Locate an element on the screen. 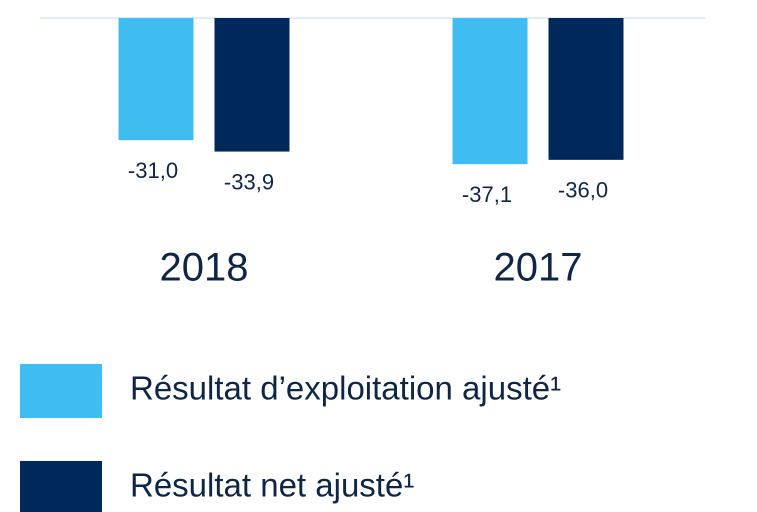 The width and height of the screenshot is (757, 512). value-label: -36,0 is located at coordinates (583, 190).